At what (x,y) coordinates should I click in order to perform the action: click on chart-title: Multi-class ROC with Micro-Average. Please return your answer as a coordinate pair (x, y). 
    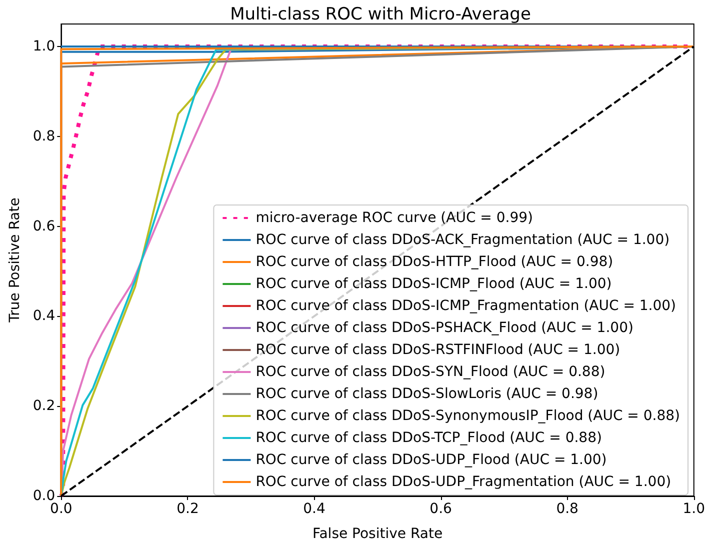
    Looking at the image, I should click on (380, 14).